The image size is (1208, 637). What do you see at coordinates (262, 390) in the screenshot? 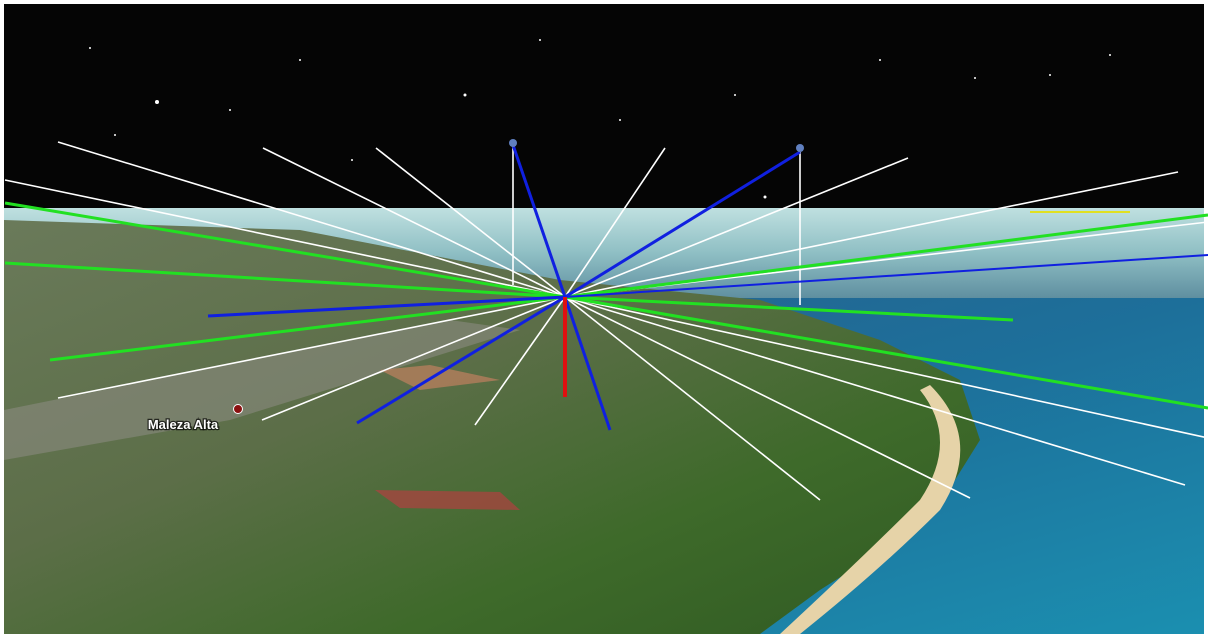
I see `runway` at bounding box center [262, 390].